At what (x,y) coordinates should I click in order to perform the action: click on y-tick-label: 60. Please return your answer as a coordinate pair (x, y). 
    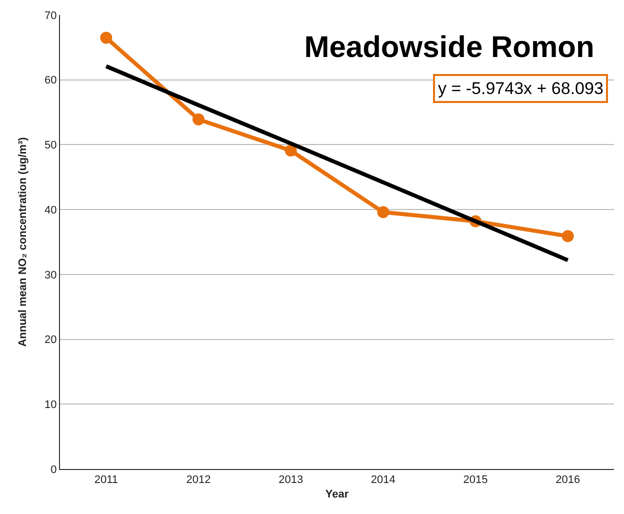
    Looking at the image, I should click on (50, 80).